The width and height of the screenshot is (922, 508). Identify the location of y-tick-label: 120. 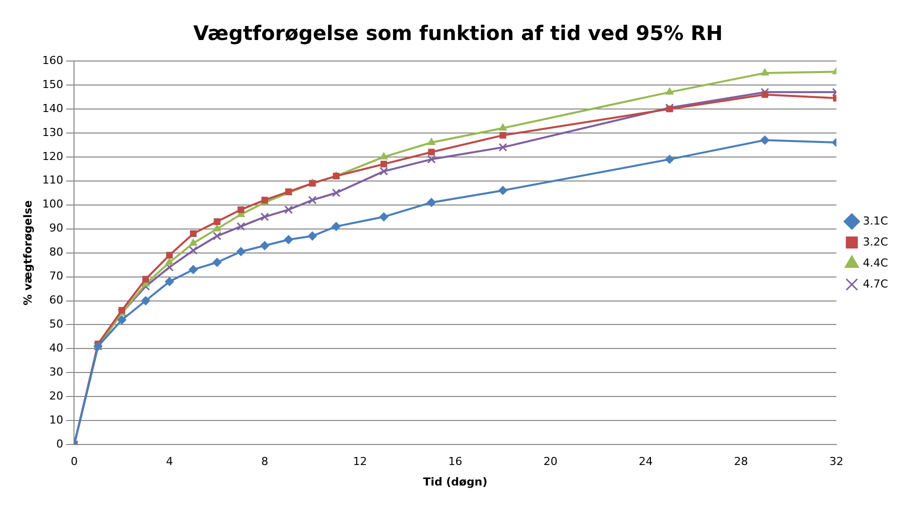
(53, 156).